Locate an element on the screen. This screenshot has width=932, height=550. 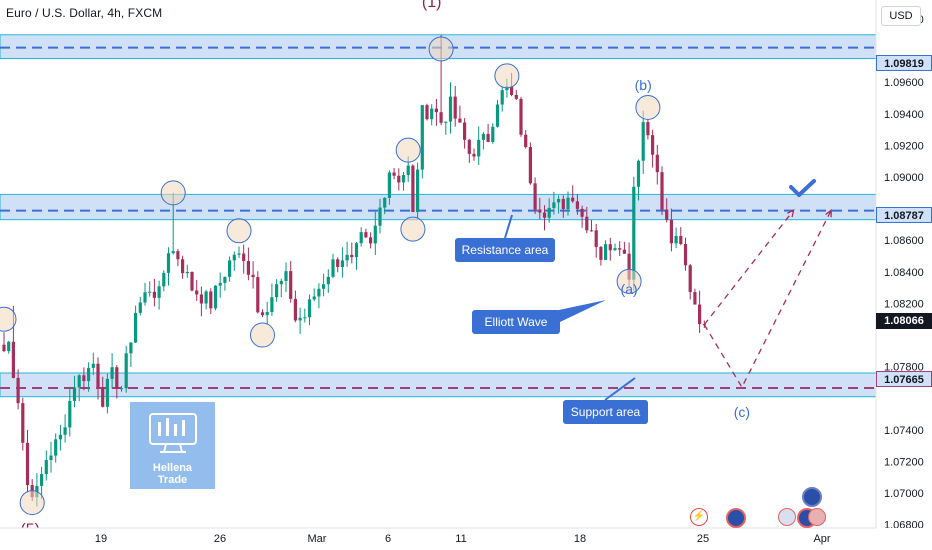
logo-line-1: Hellena is located at coordinates (172, 468).